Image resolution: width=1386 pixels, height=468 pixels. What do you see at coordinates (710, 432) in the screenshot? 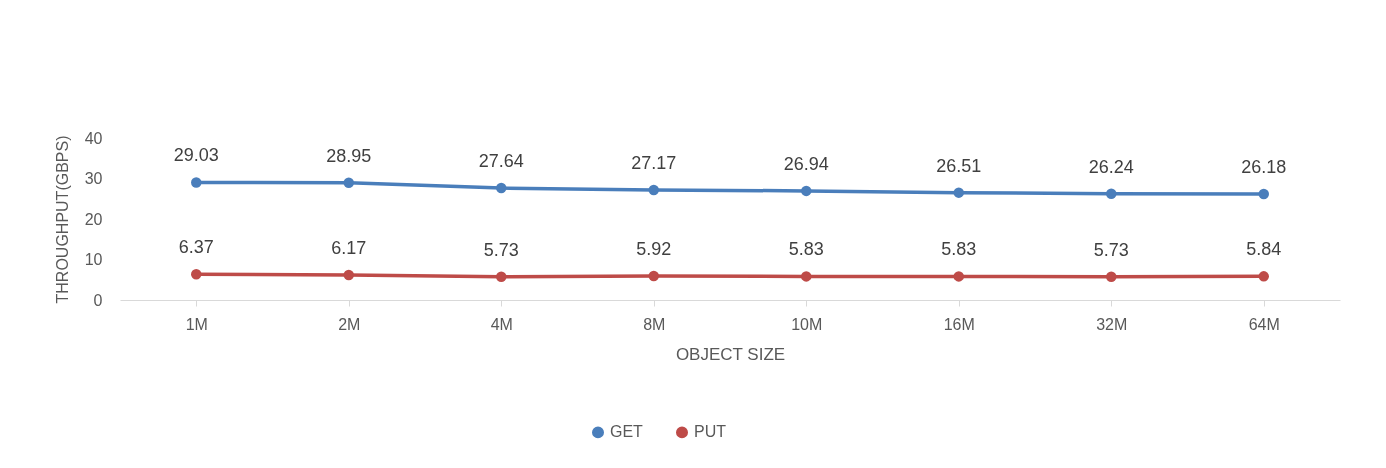
I see `legend-label: PUT` at bounding box center [710, 432].